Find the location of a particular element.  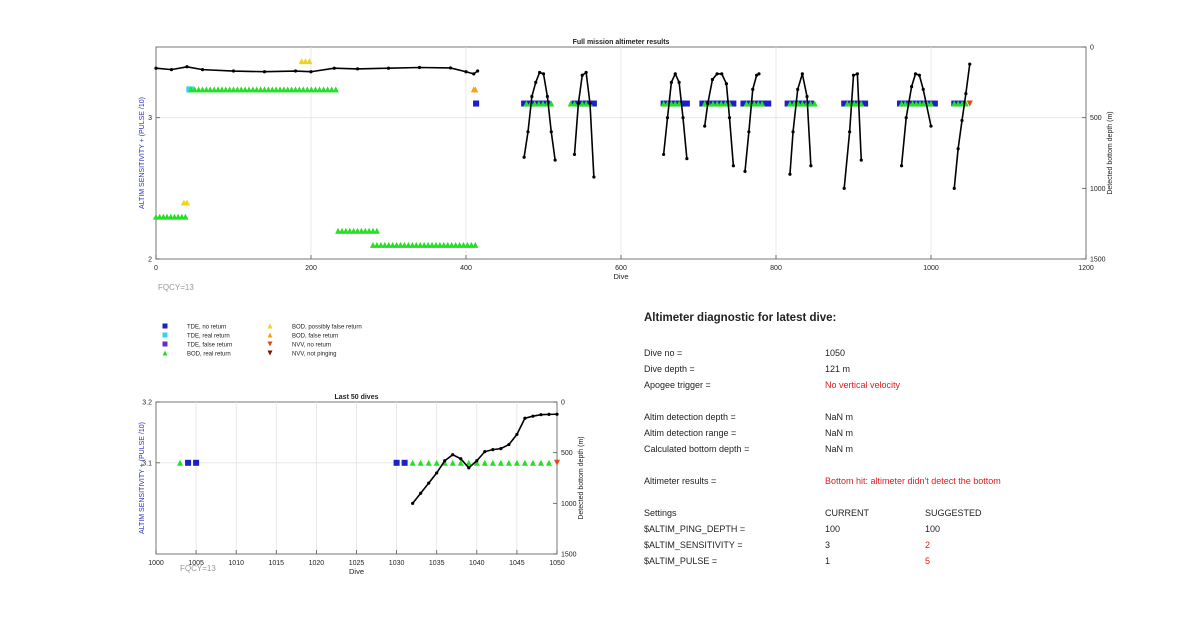

detection-range-label: Altim detection range = is located at coordinates (690, 433).